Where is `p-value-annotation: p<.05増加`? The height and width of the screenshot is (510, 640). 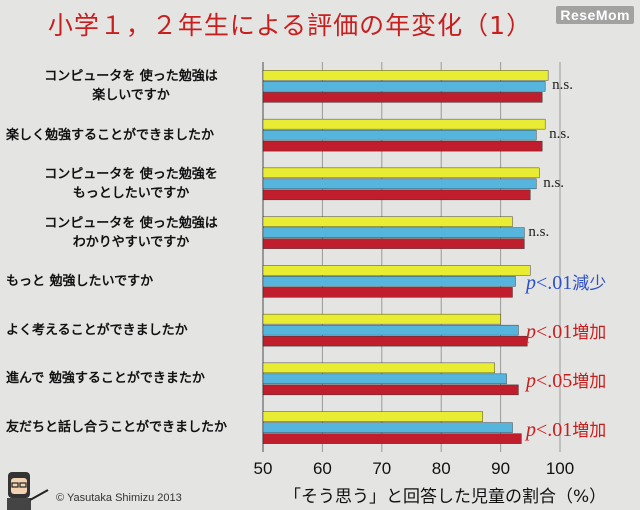 p-value-annotation: p<.05増加 is located at coordinates (566, 380).